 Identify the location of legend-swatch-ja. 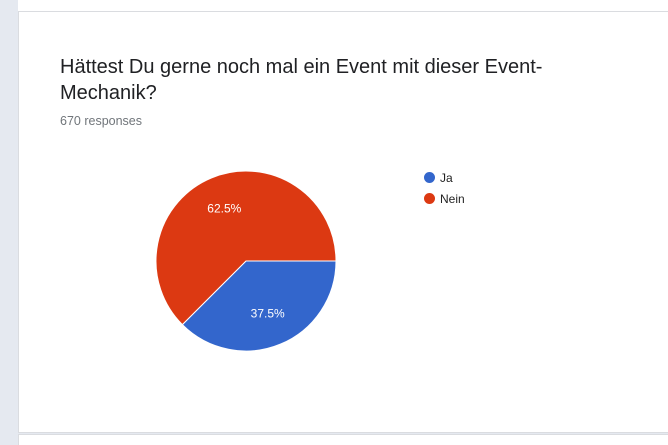
(429, 177).